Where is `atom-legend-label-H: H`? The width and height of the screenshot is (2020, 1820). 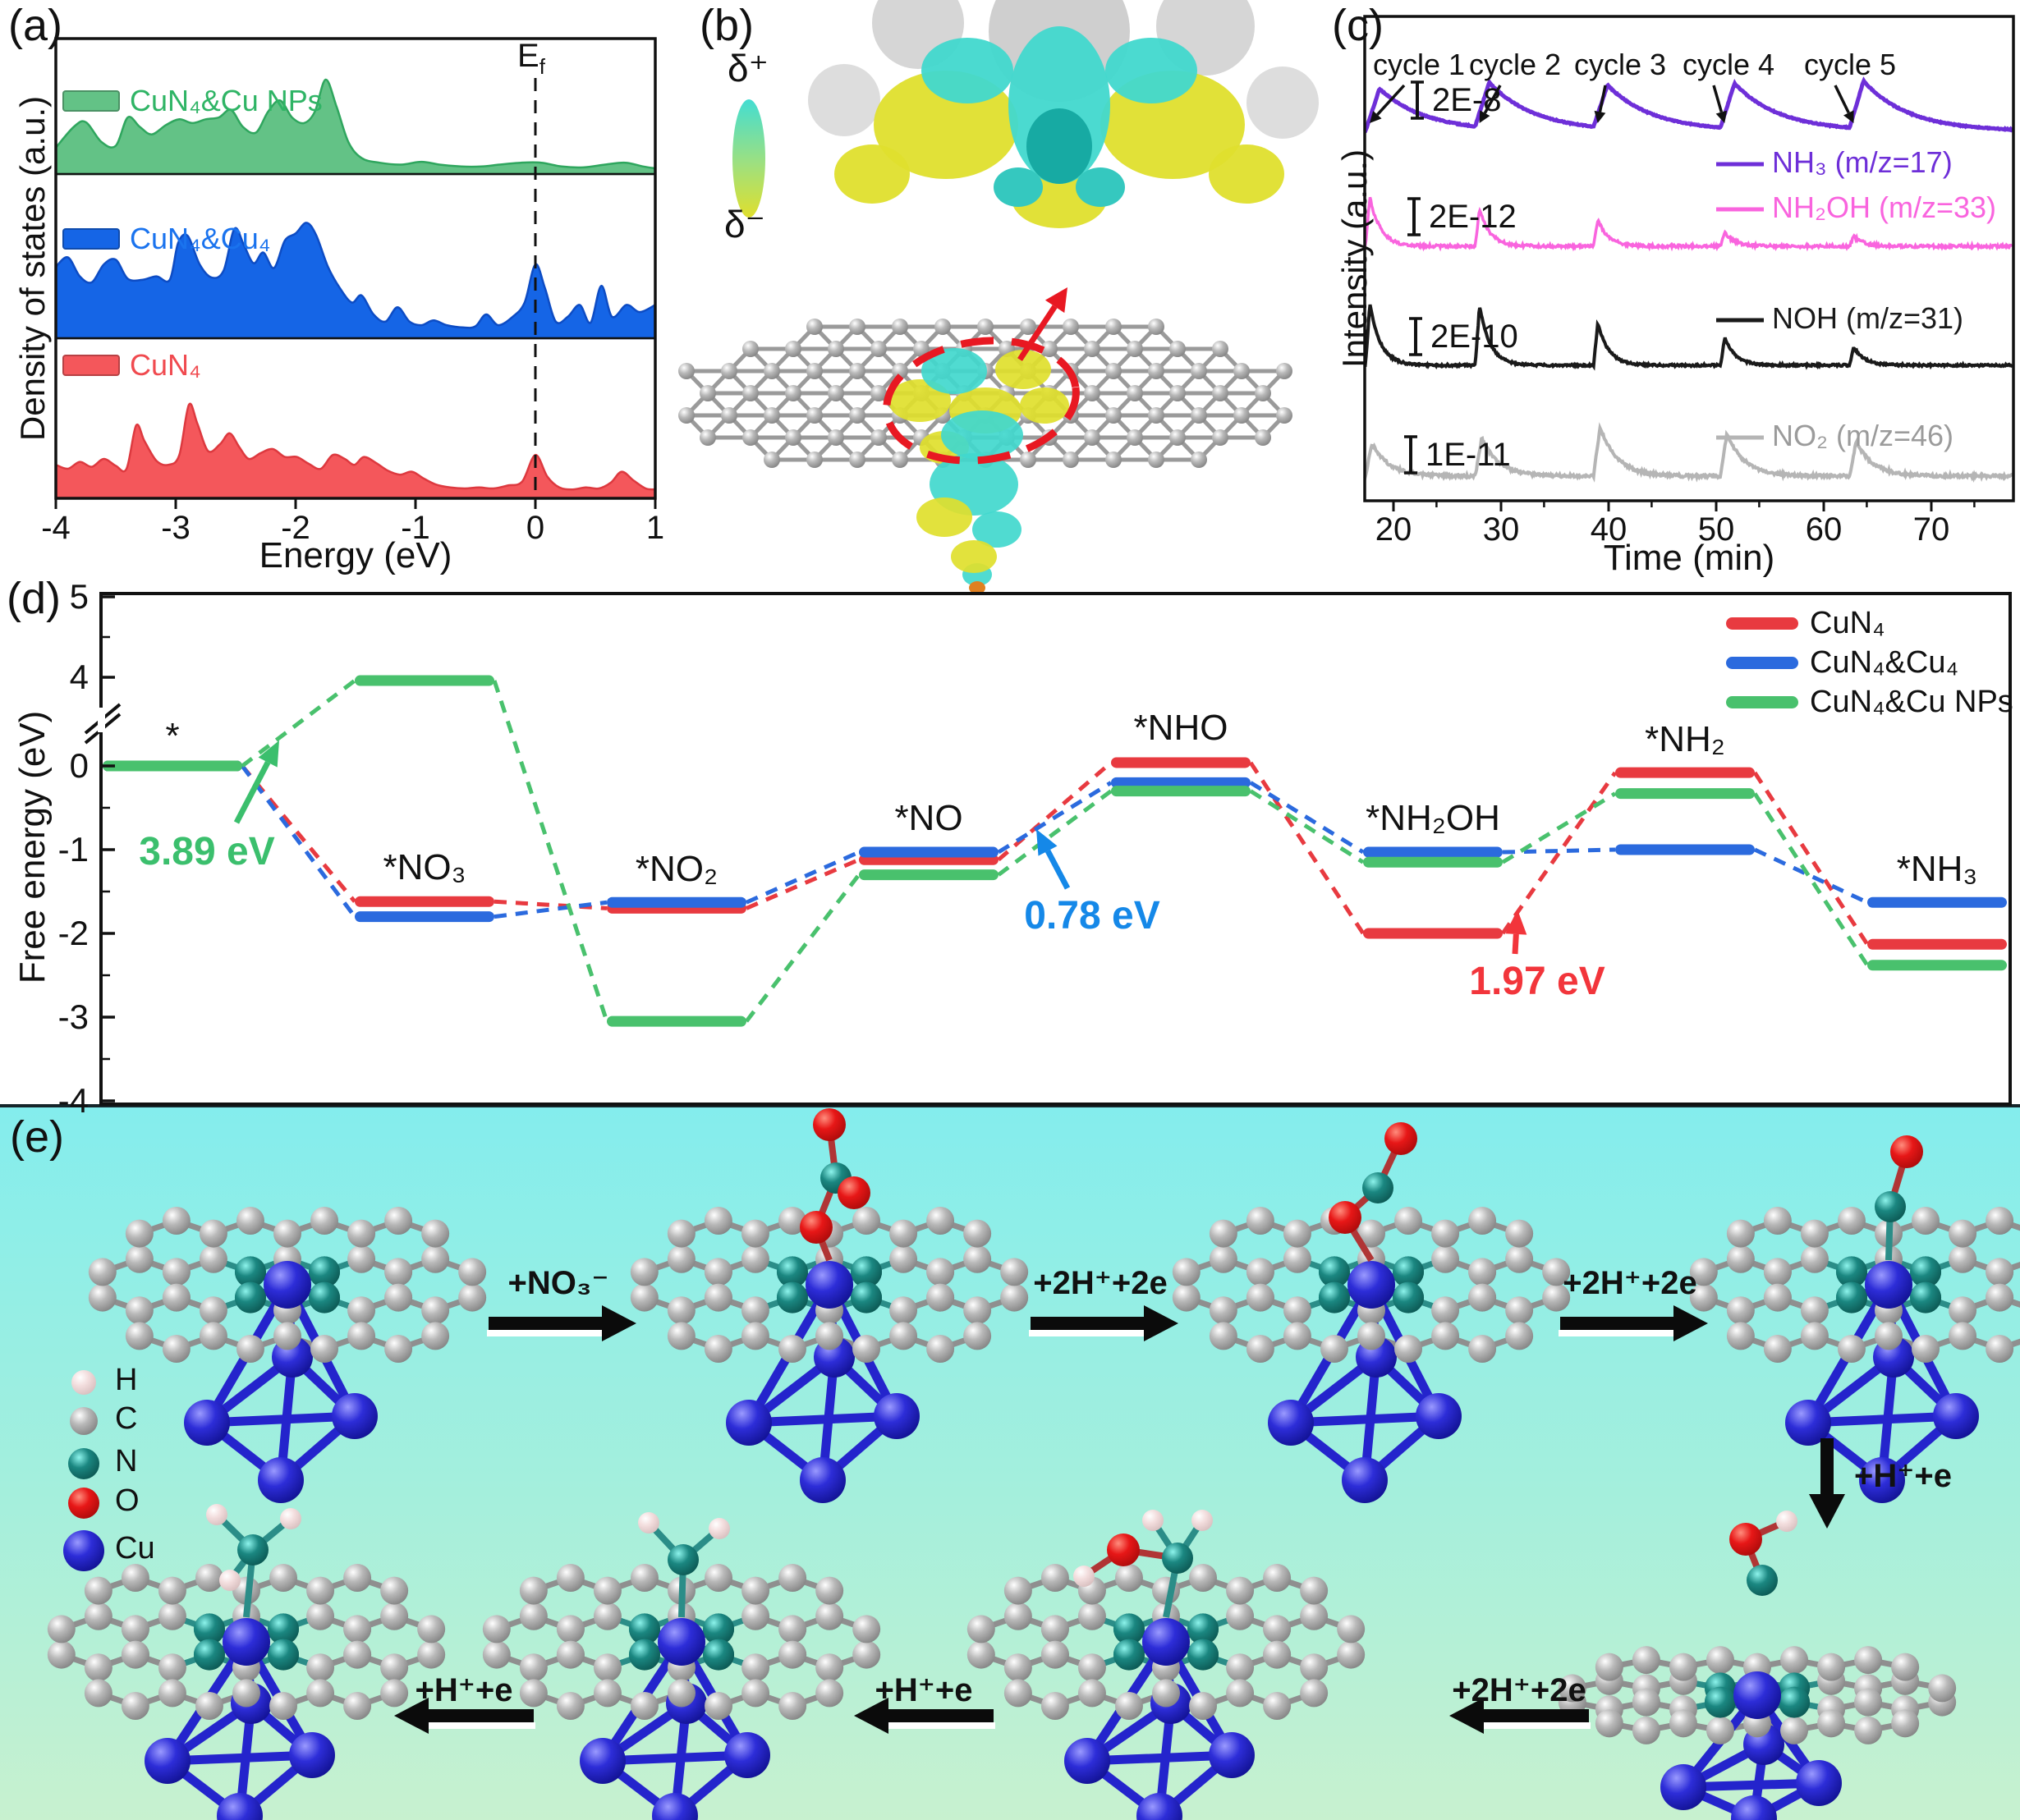 atom-legend-label-H: H is located at coordinates (127, 1380).